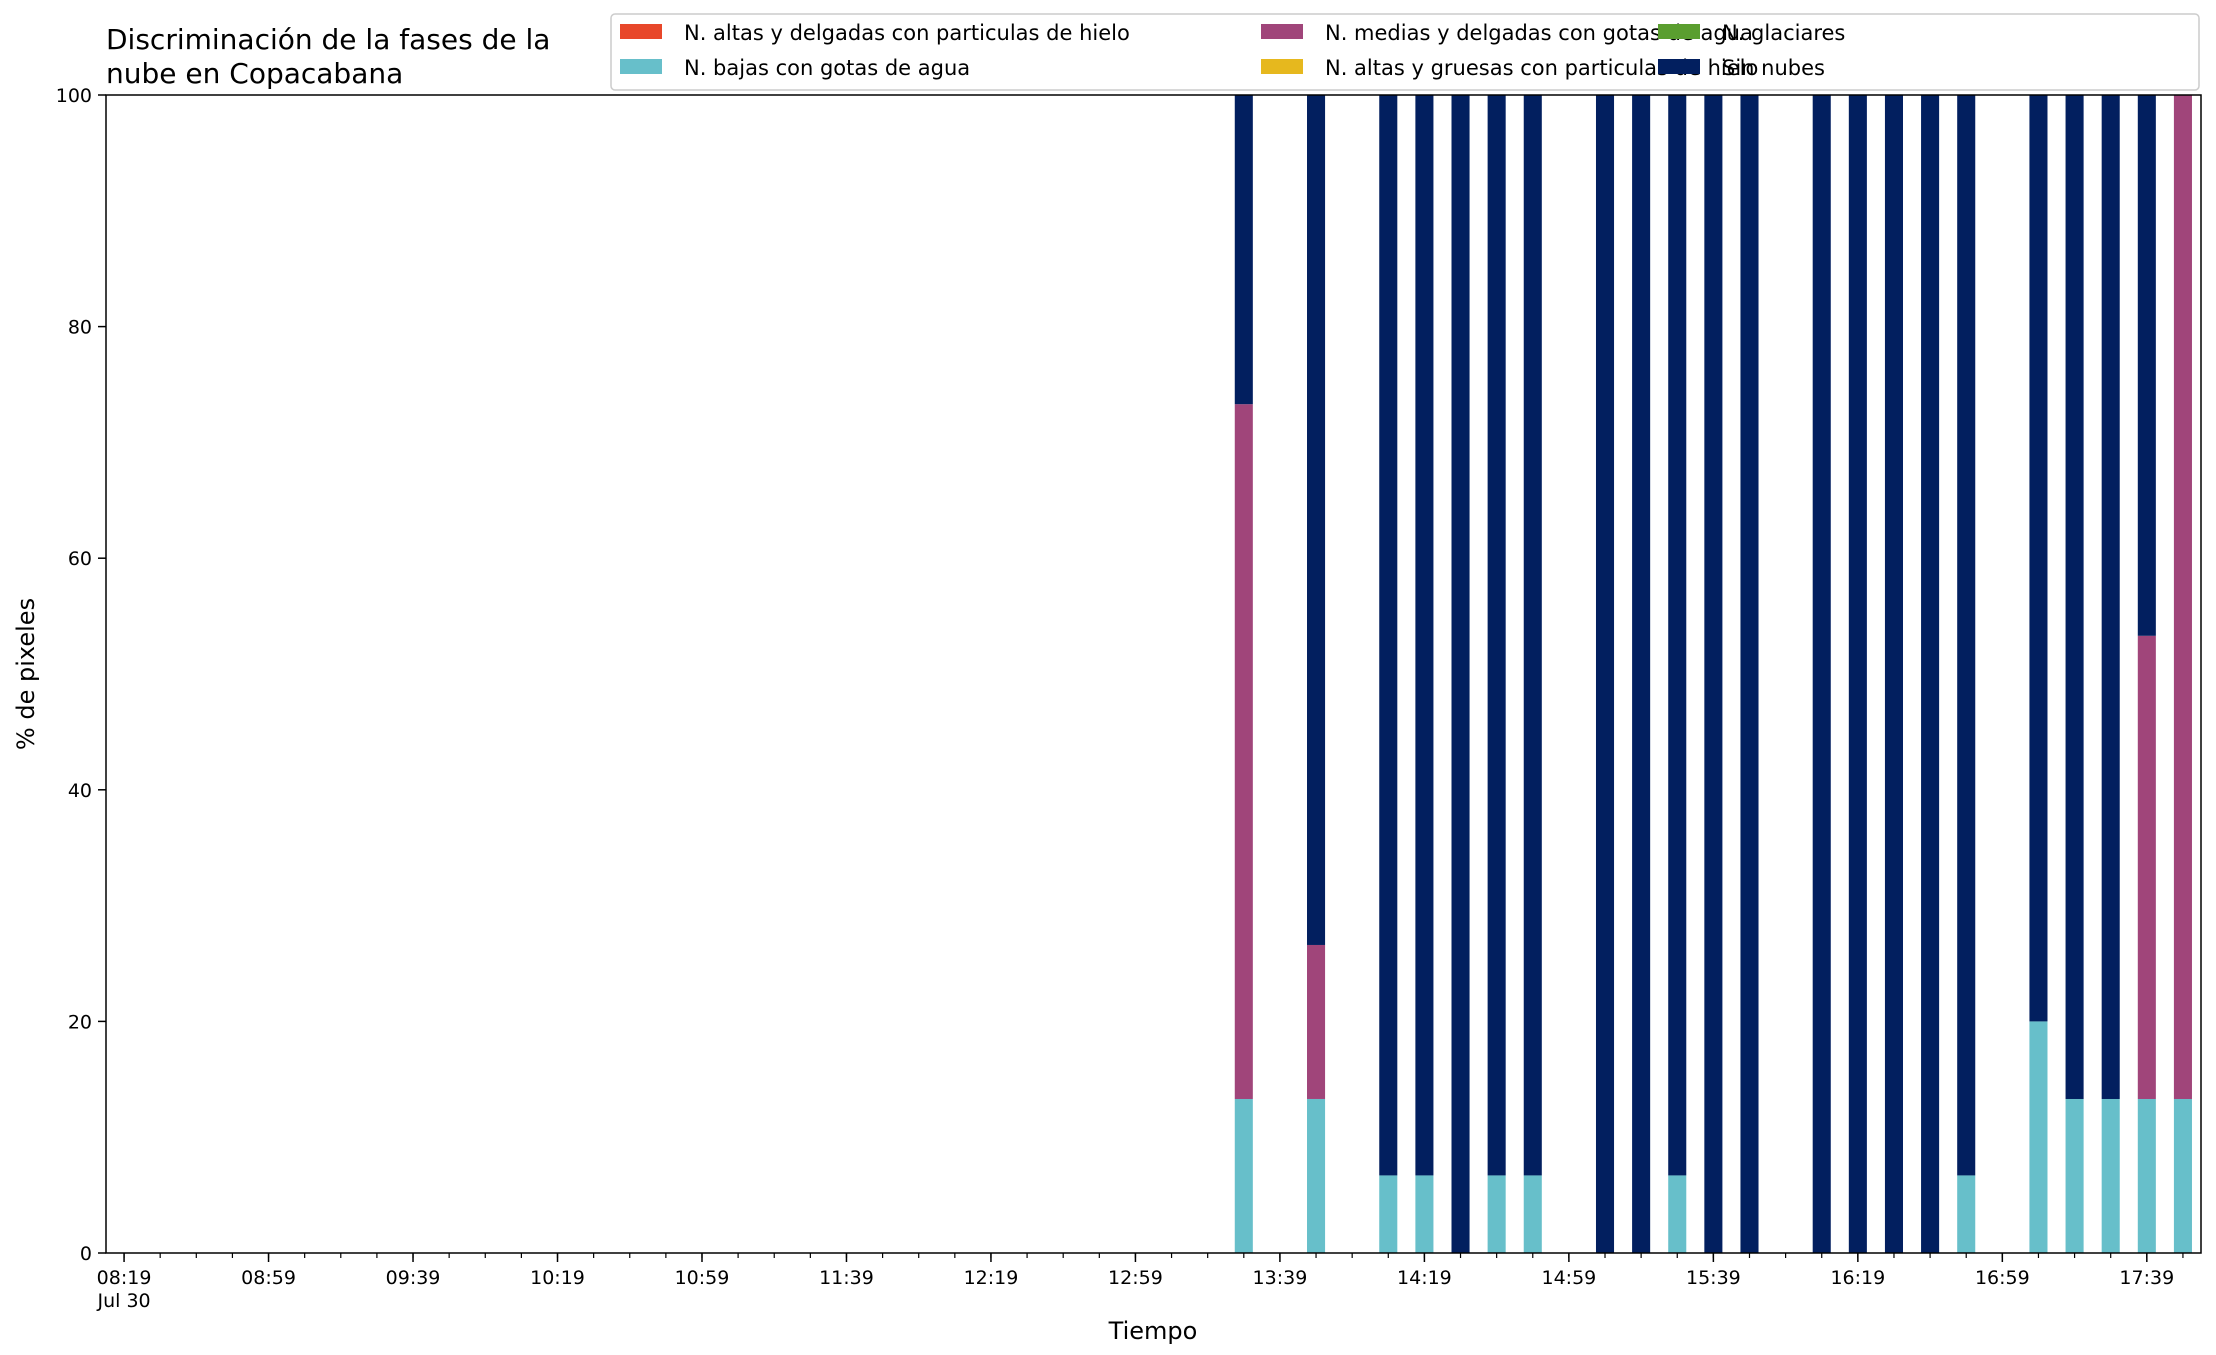 This screenshot has height=1355, width=2216. What do you see at coordinates (124, 1278) in the screenshot?
I see `x-tick-label: 08:19` at bounding box center [124, 1278].